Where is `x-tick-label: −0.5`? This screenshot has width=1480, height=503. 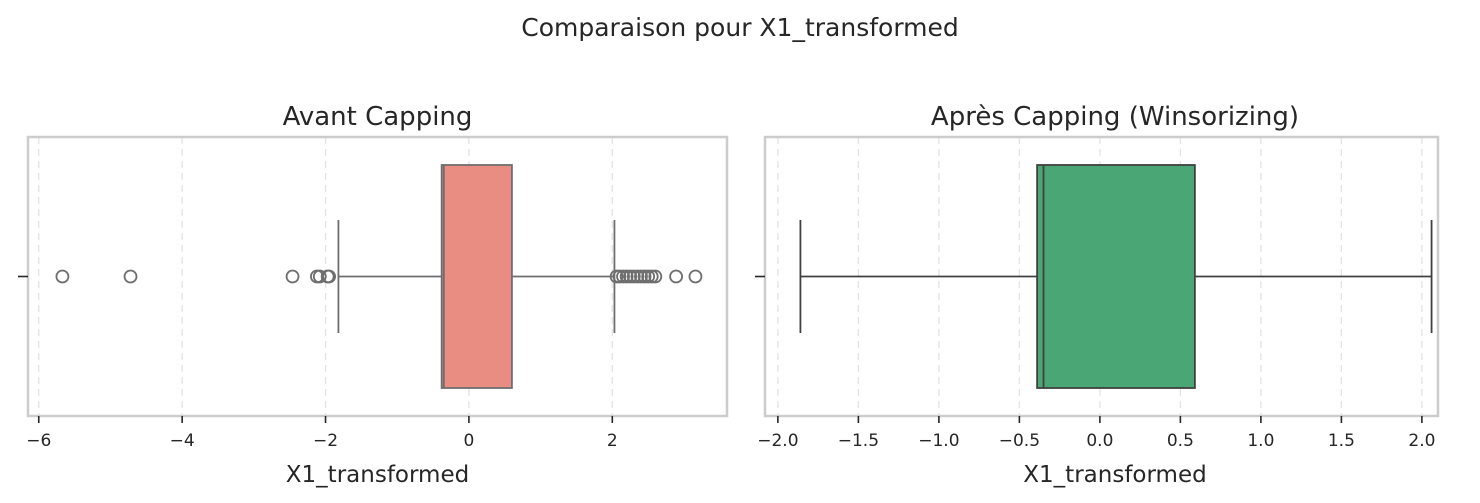 x-tick-label: −0.5 is located at coordinates (1019, 441).